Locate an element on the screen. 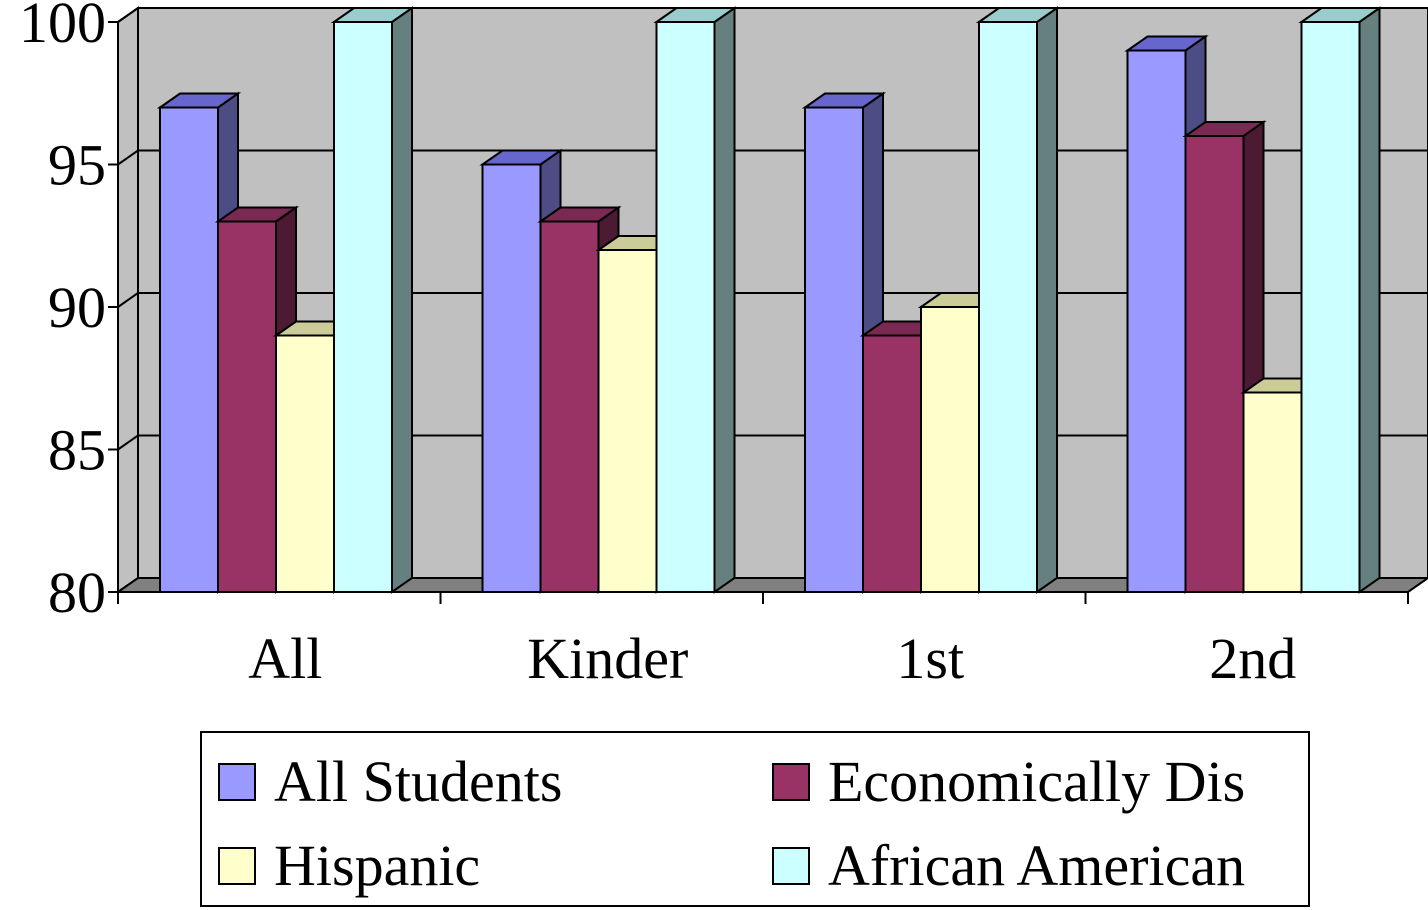 This screenshot has height=910, width=1428. legend-item-african-american: African American is located at coordinates (1008, 866).